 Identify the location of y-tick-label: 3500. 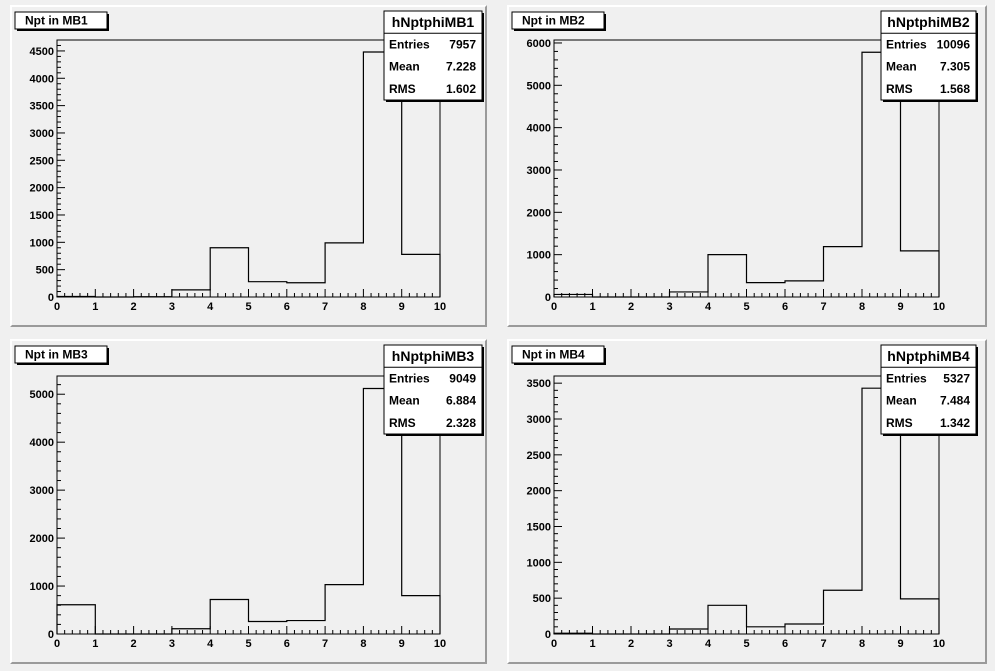
(42, 107).